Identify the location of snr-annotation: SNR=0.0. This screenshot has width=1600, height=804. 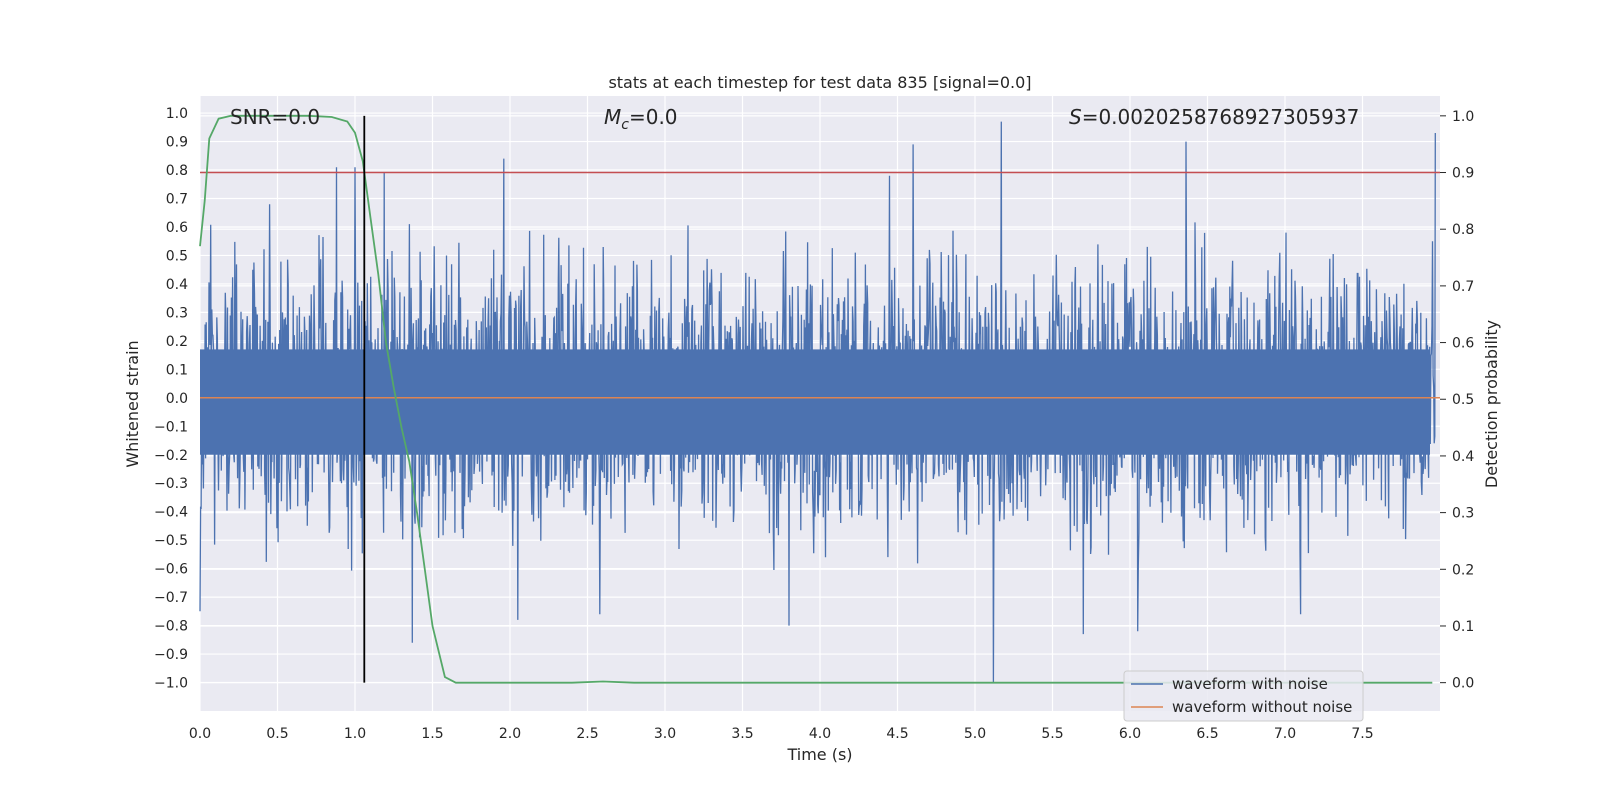
(275, 117).